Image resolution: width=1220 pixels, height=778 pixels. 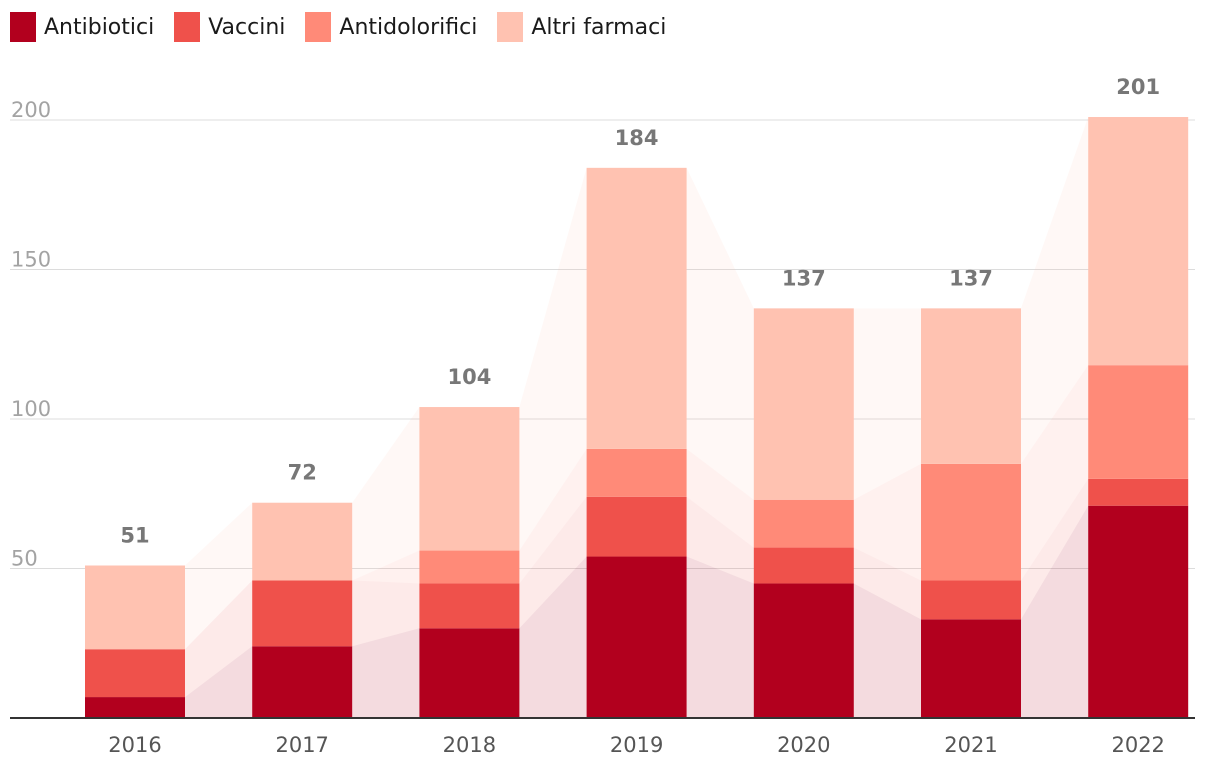 What do you see at coordinates (599, 27) in the screenshot?
I see `legend-label-3: Altri farmaci` at bounding box center [599, 27].